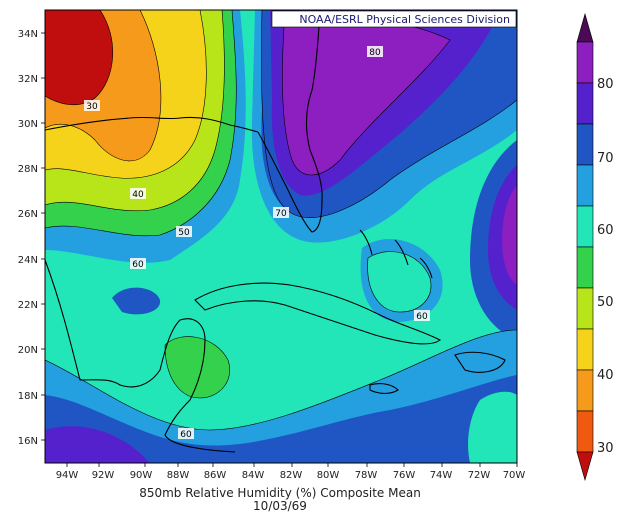  I want to click on lon-tick-label: 74W, so click(441, 475).